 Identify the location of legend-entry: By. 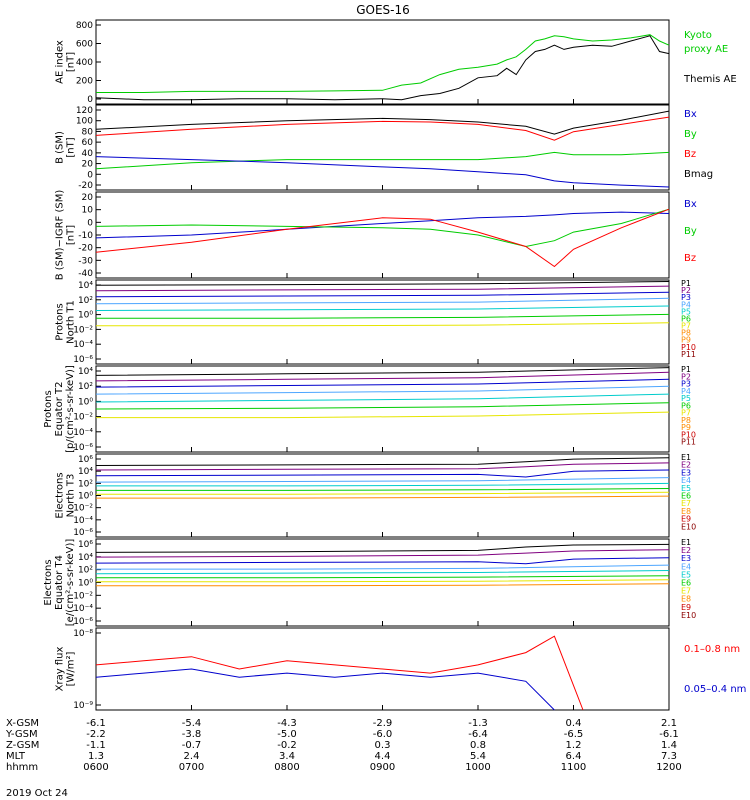
(690, 134).